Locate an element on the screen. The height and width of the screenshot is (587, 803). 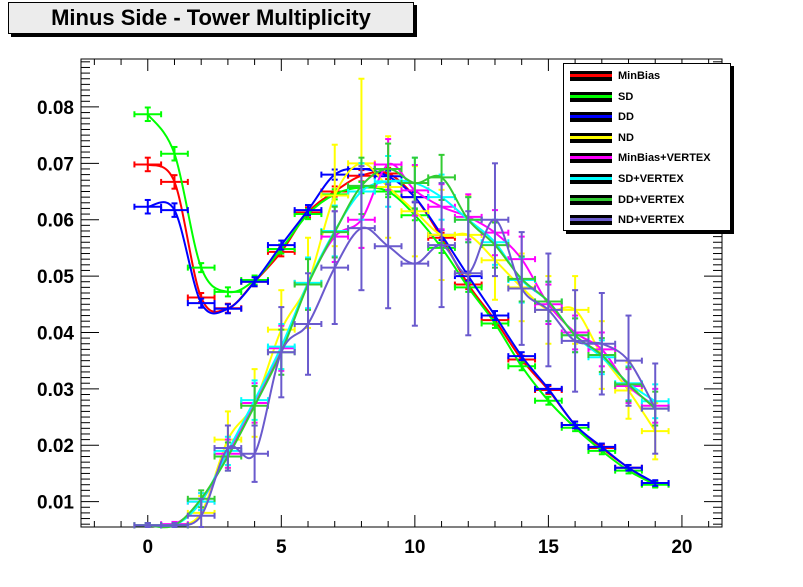
legend-entry: SD+VERTEX is located at coordinates (627, 179).